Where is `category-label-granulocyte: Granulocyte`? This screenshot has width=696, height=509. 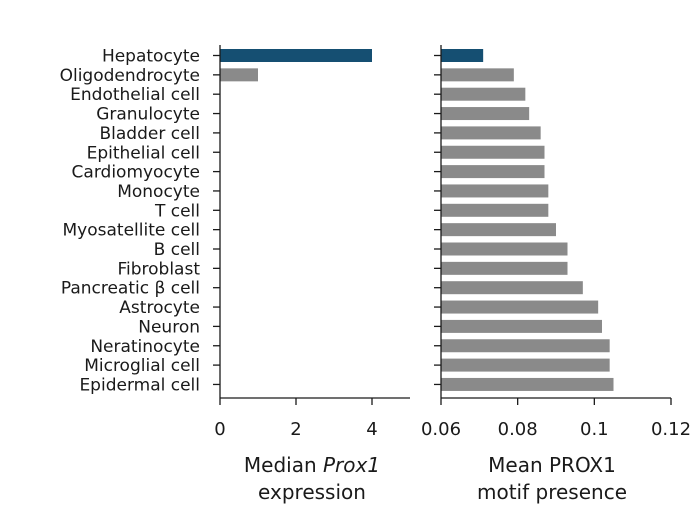
category-label-granulocyte: Granulocyte is located at coordinates (148, 115).